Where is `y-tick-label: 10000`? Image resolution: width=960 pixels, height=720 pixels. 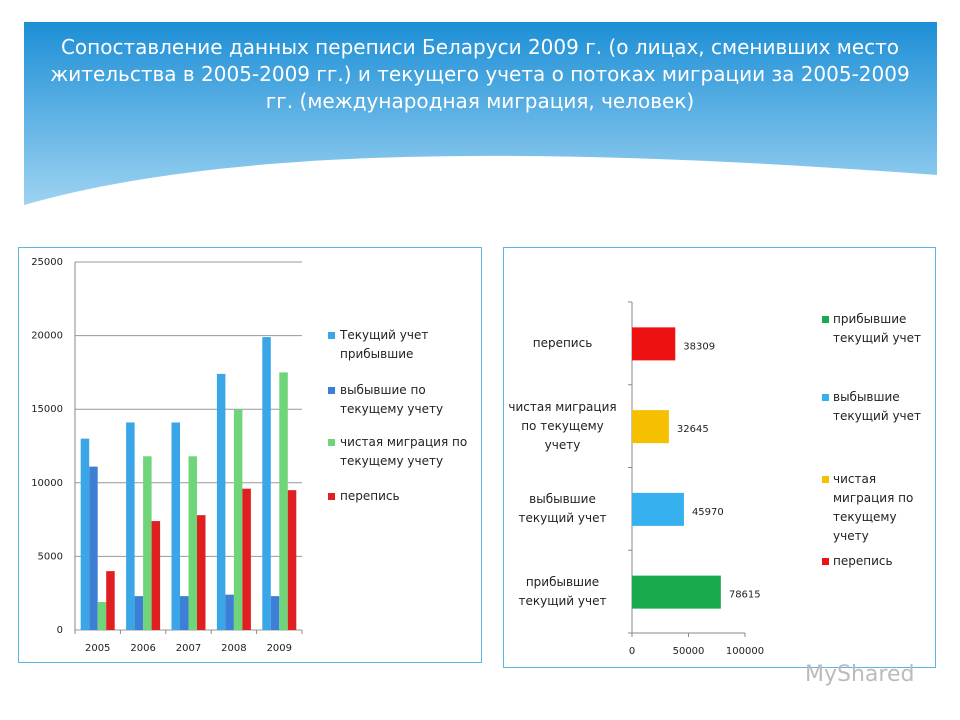 y-tick-label: 10000 is located at coordinates (47, 483).